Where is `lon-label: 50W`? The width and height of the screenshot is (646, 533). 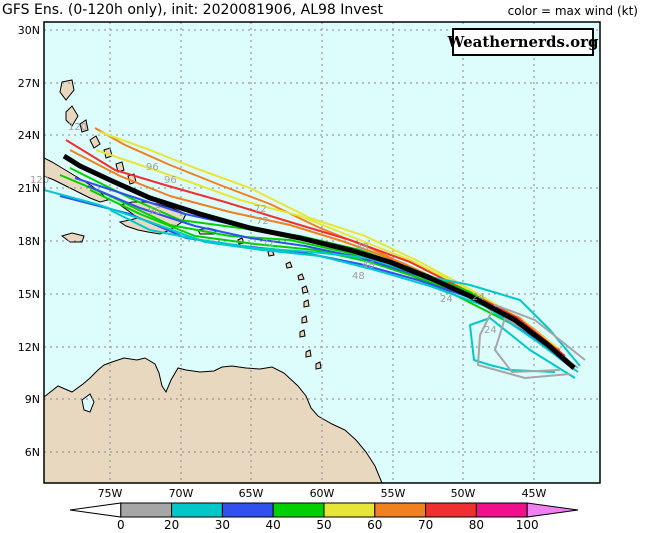 lon-label: 50W is located at coordinates (463, 493).